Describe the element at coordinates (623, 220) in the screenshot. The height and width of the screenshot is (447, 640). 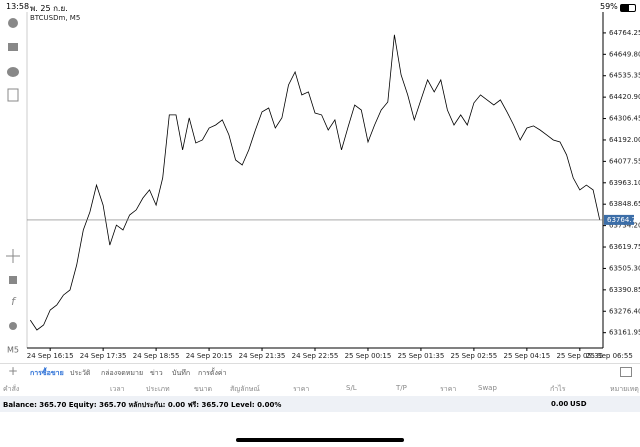
I see `current-price-label: 63764.72` at that location.